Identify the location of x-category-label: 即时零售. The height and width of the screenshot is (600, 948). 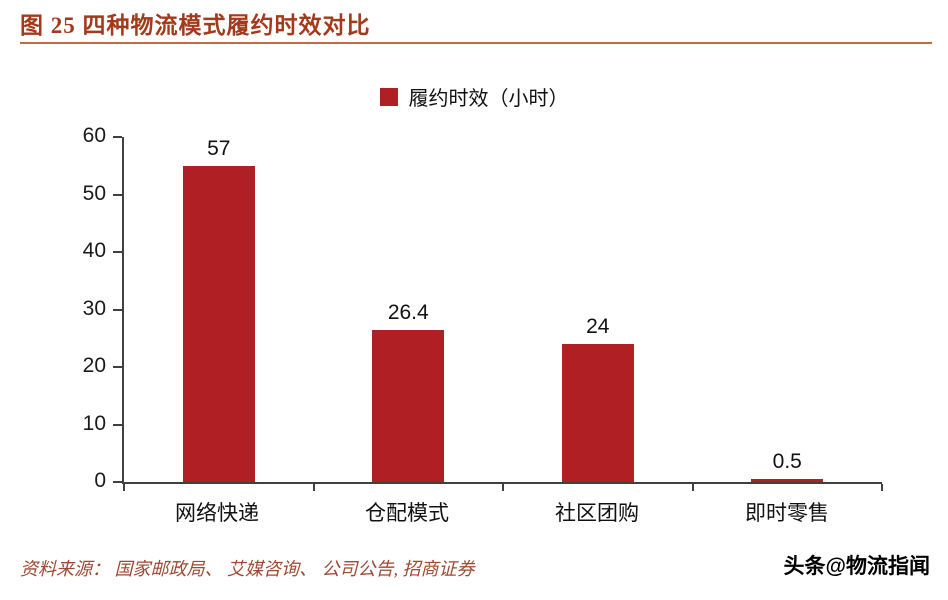
(787, 513).